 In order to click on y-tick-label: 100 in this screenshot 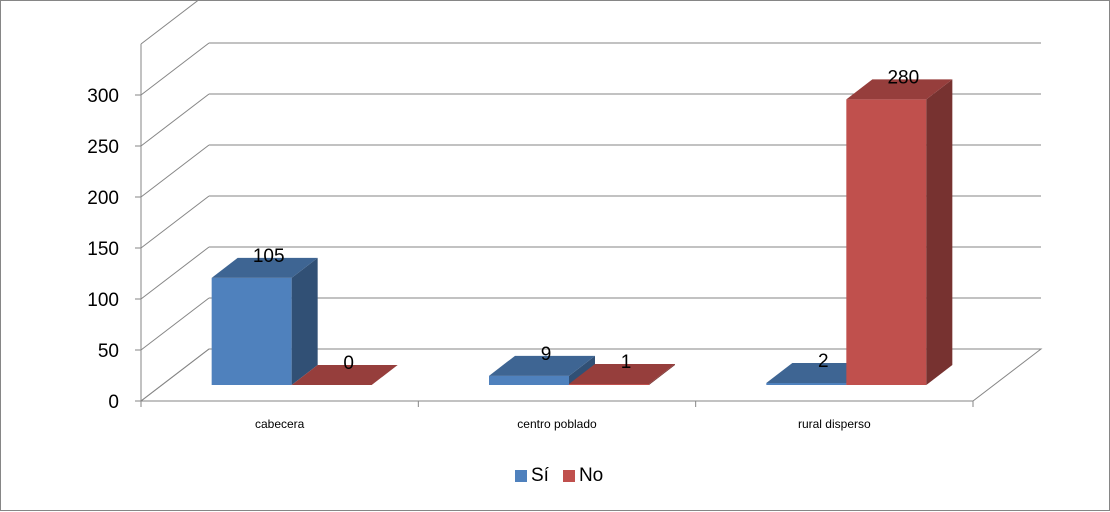, I will do `click(103, 300)`.